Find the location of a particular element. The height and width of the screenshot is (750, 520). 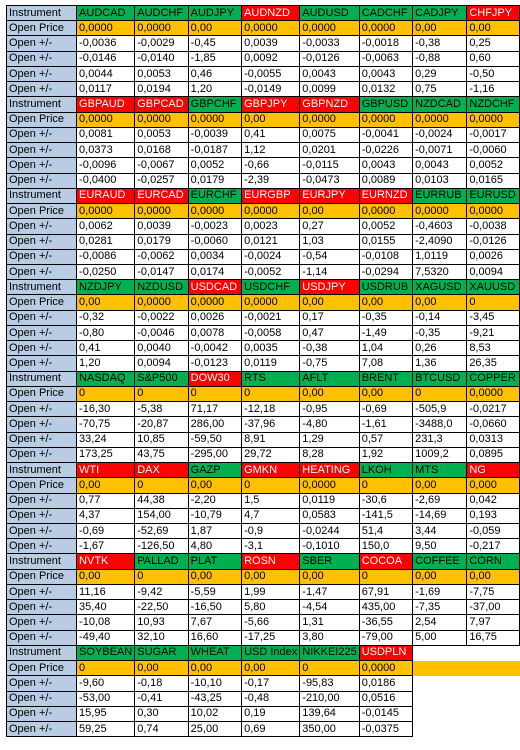

open-change-cell: -0,48 is located at coordinates (271, 698).